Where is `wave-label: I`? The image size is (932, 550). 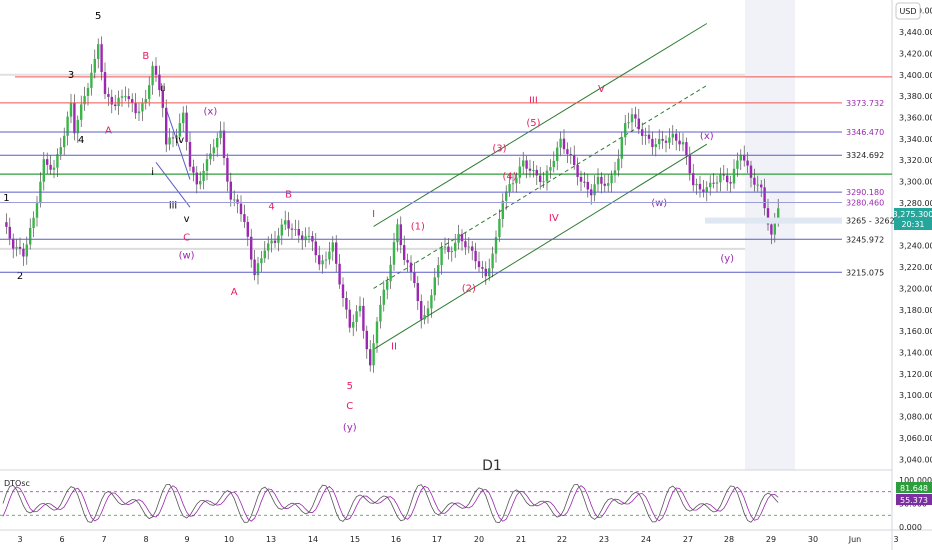
wave-label: I is located at coordinates (373, 214).